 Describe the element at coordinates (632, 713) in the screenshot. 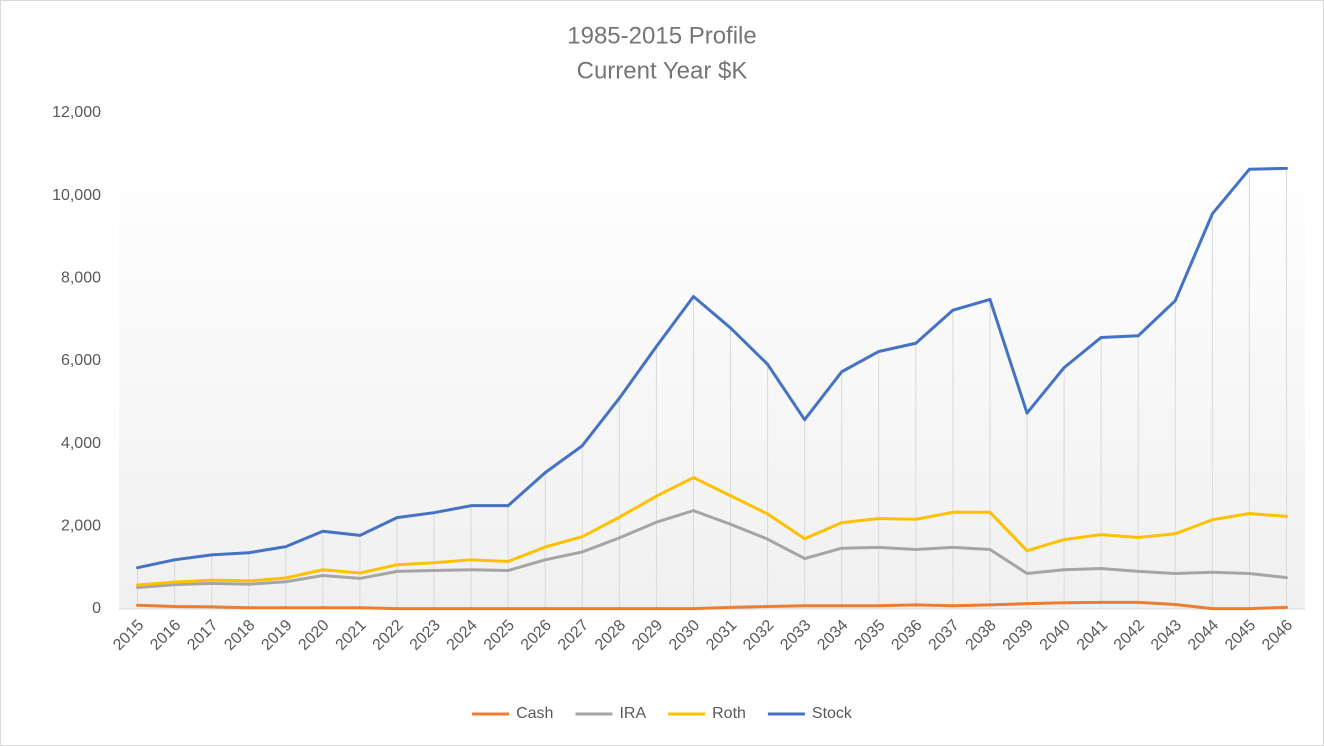

I see `legend-label: IRA` at that location.